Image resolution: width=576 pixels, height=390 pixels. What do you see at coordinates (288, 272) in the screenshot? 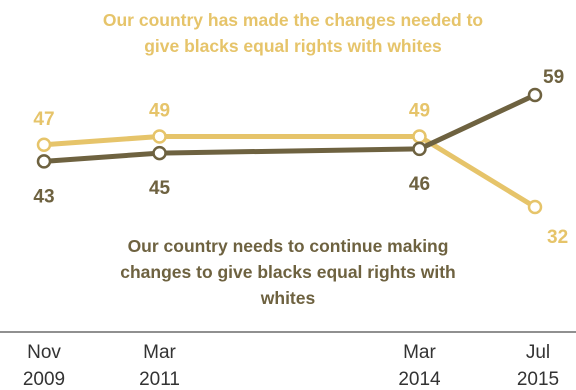
I see `series-name-1-line-1: changes to give blacks equal rights with` at bounding box center [288, 272].